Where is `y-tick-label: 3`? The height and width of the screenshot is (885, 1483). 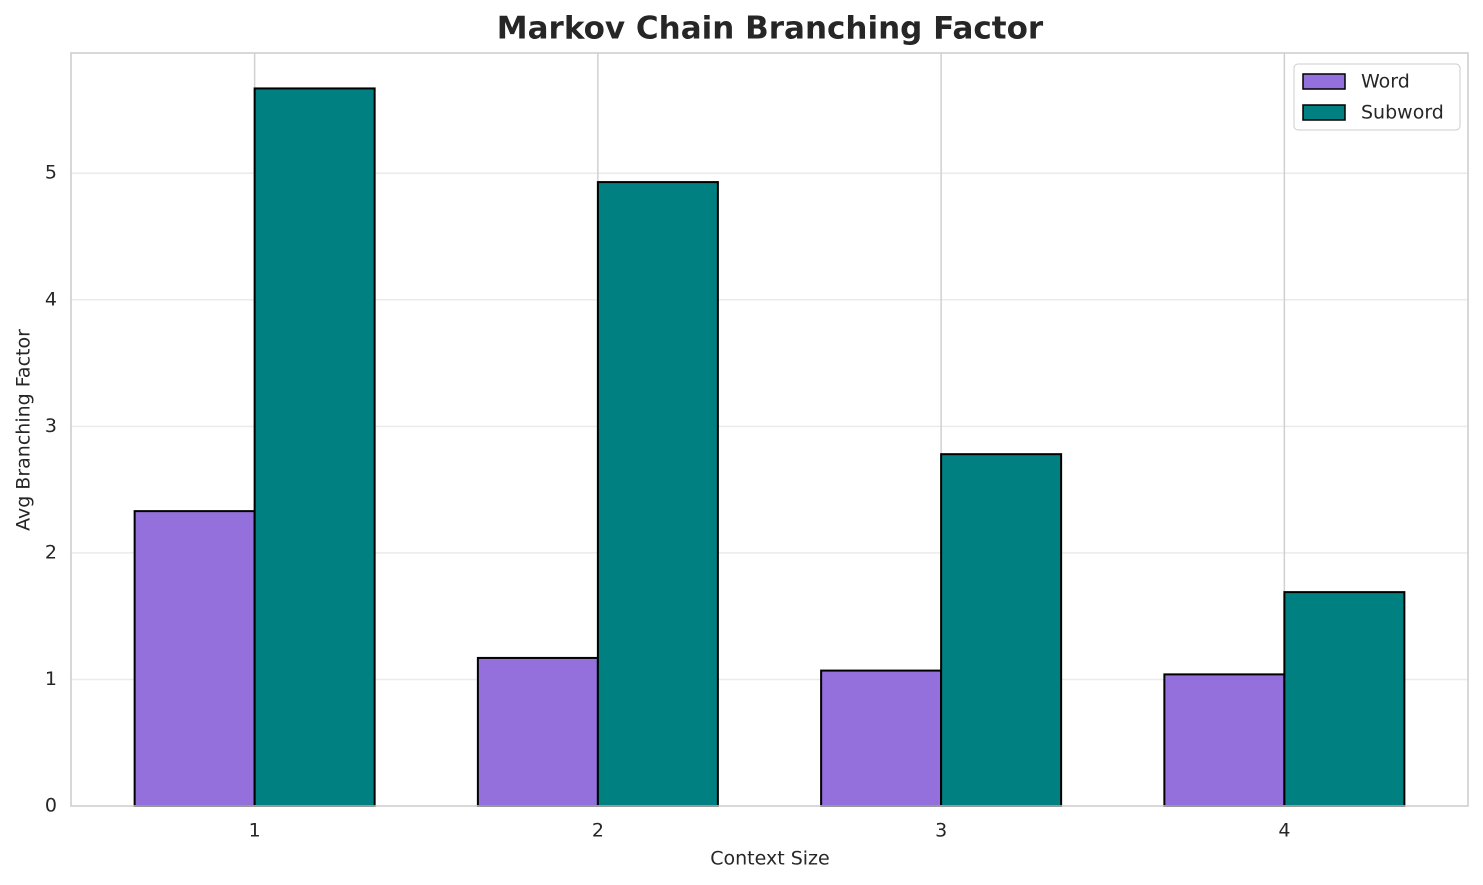 y-tick-label: 3 is located at coordinates (51, 426).